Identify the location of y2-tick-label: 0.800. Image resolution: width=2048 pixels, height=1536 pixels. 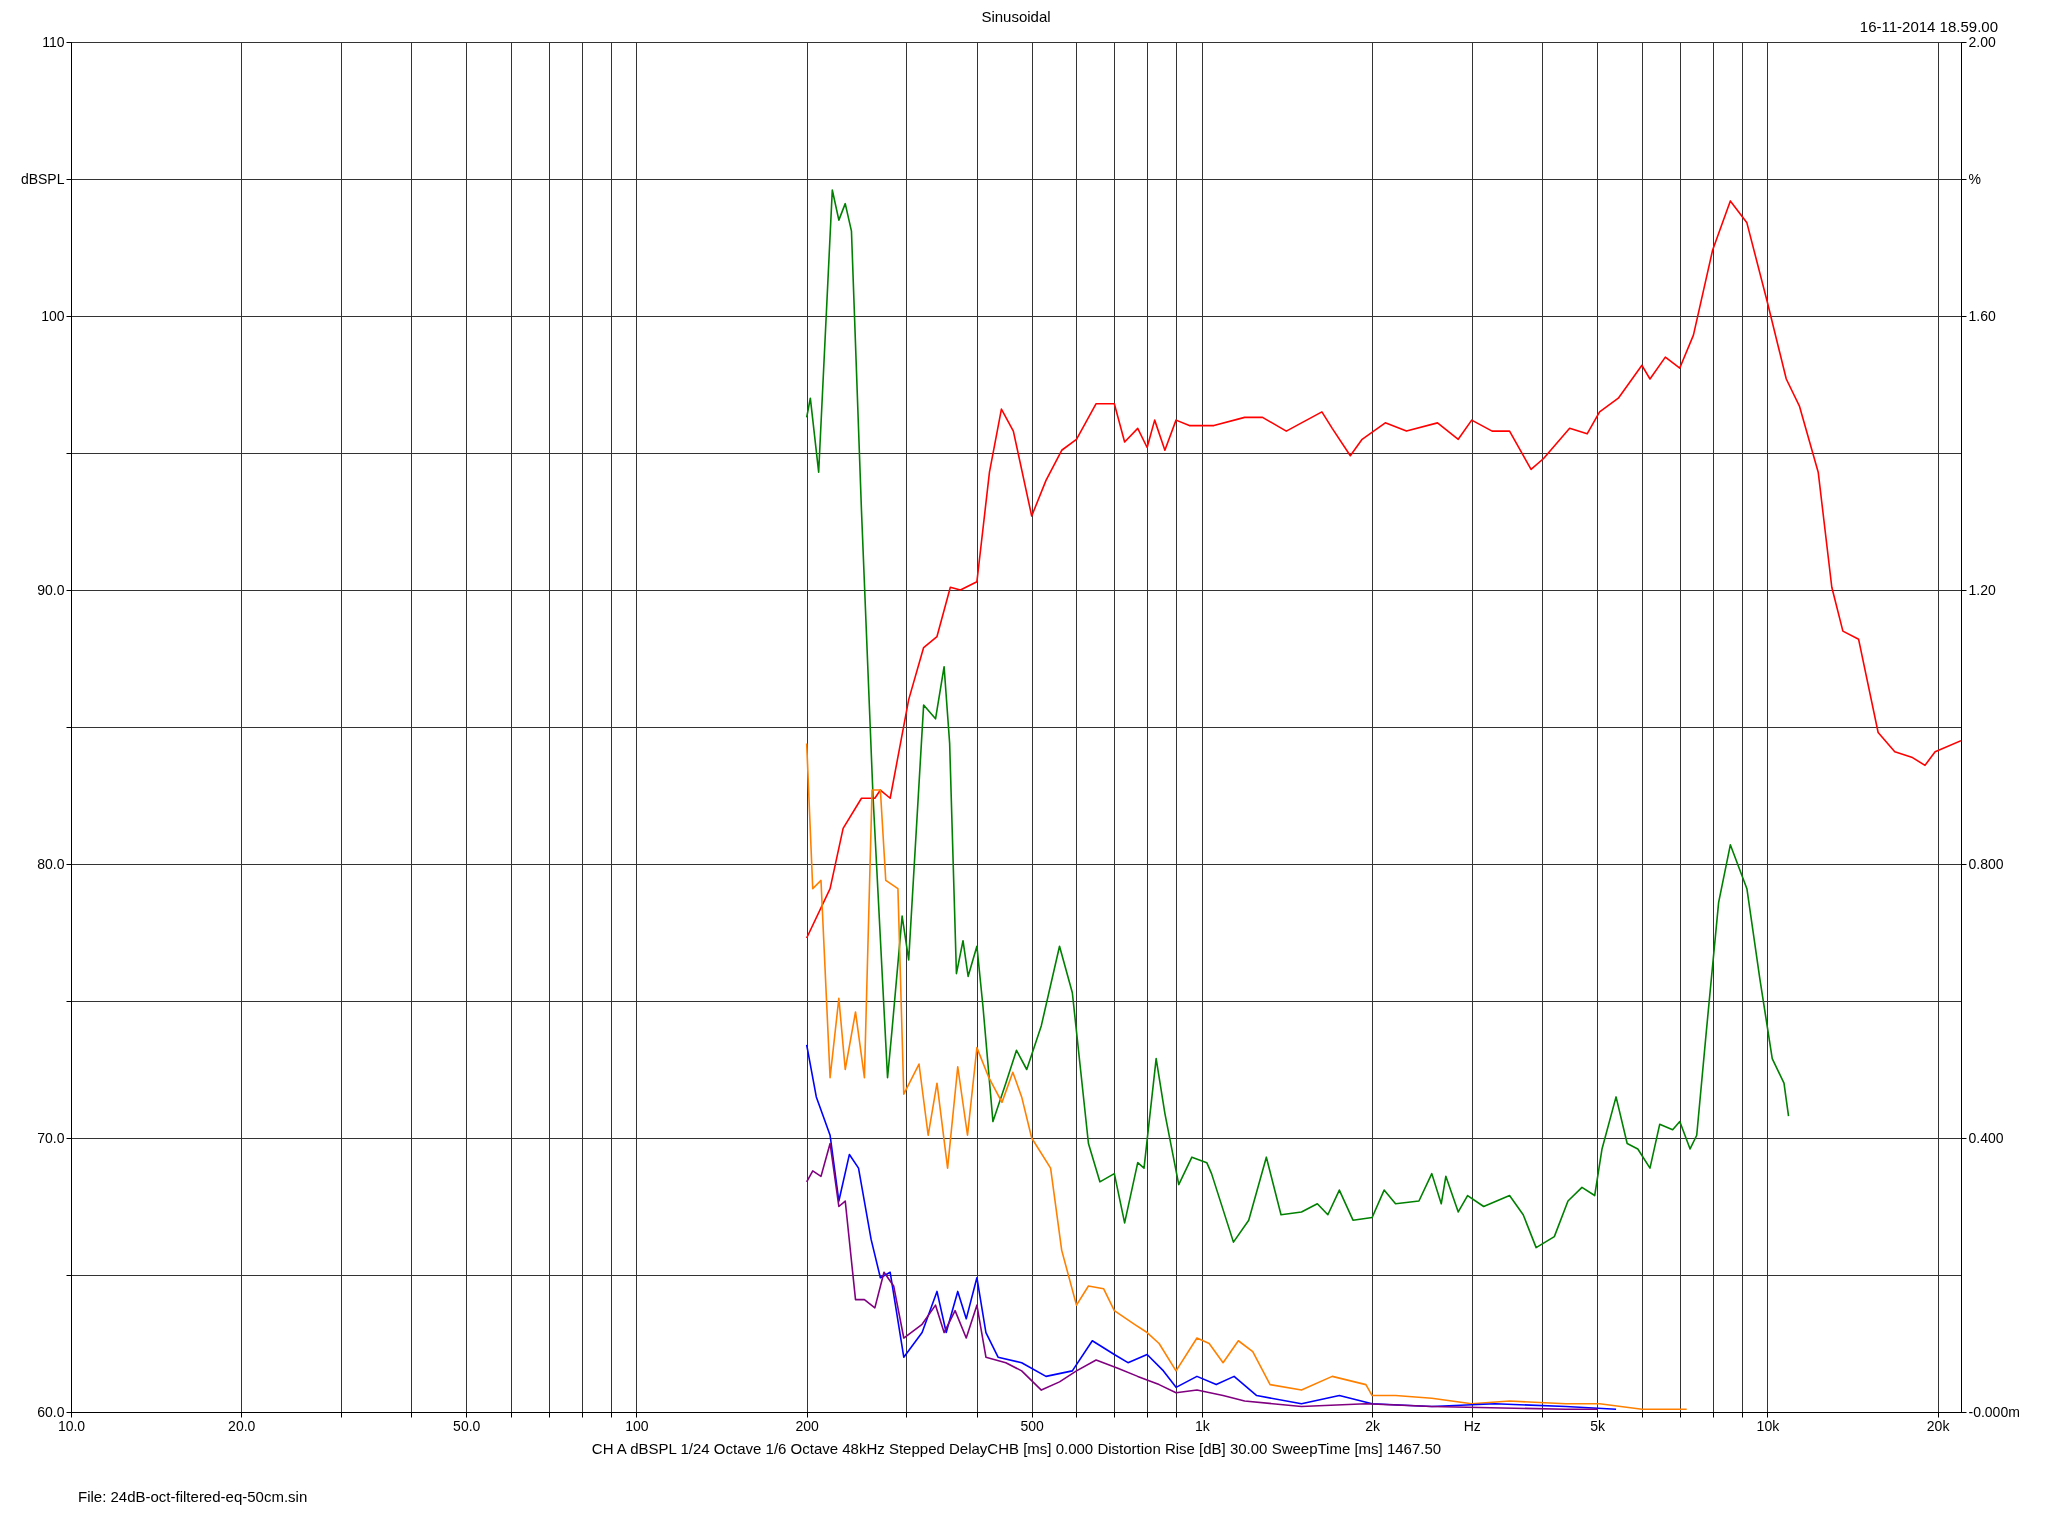
(1986, 863).